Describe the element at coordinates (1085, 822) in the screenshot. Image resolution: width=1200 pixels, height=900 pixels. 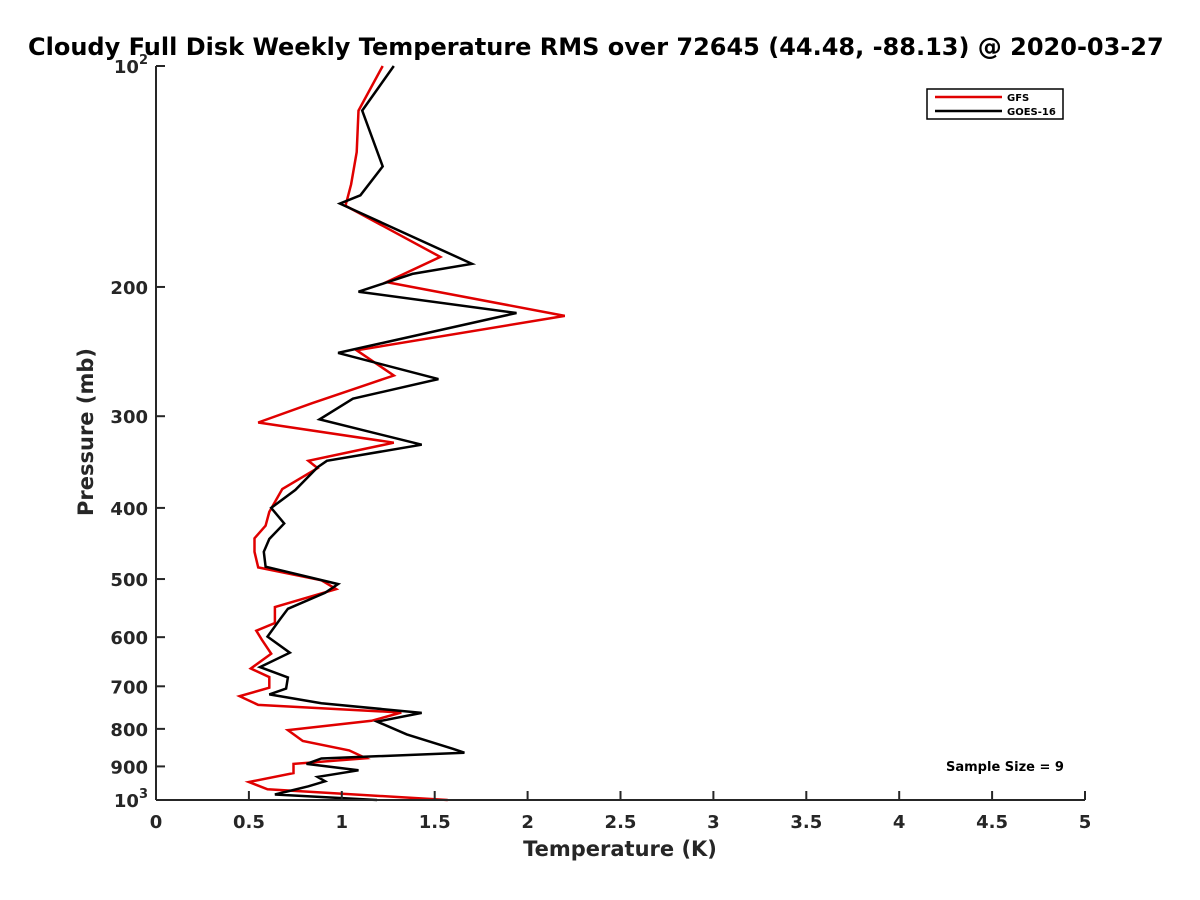
I see `x-tick-label: 5` at that location.